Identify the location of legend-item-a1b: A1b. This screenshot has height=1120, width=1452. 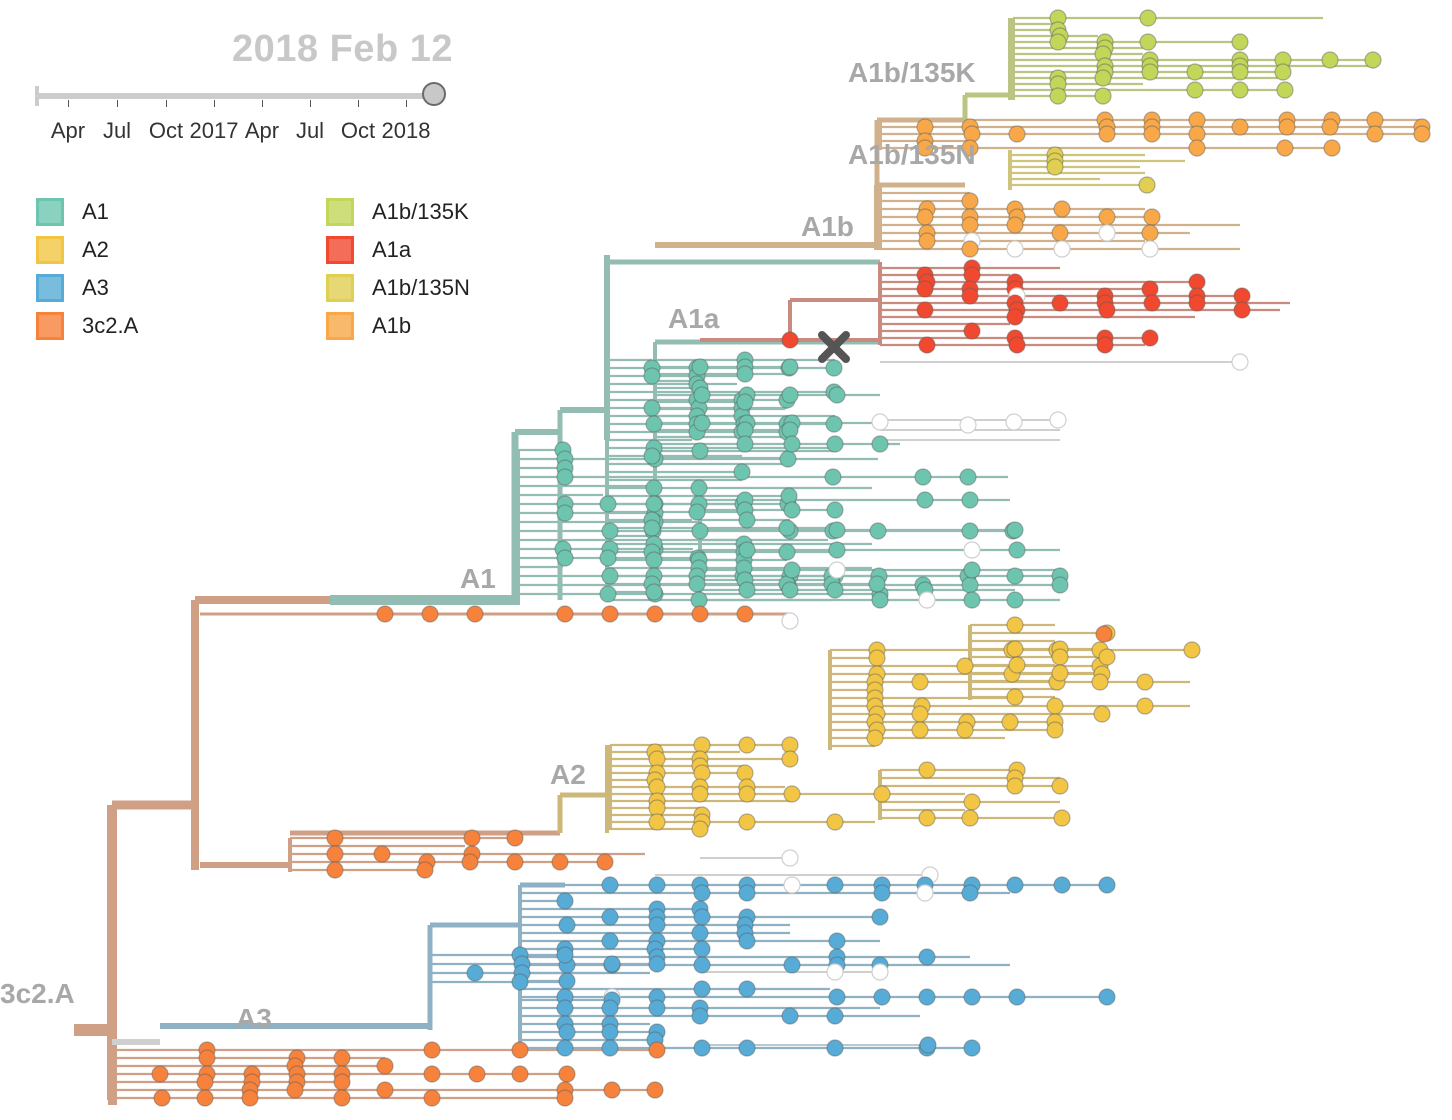
(368, 326).